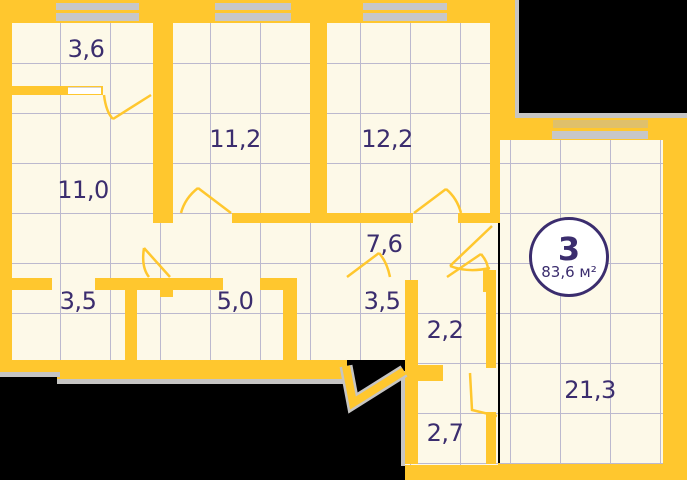  I want to click on apartment-badge: 3 83,6 м², so click(569, 257).